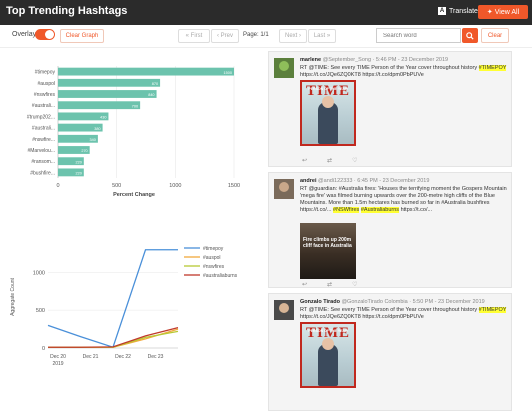 This screenshot has height=411, width=532. Describe the element at coordinates (155, 84) in the screenshot. I see `bar-value-label: 870` at that location.